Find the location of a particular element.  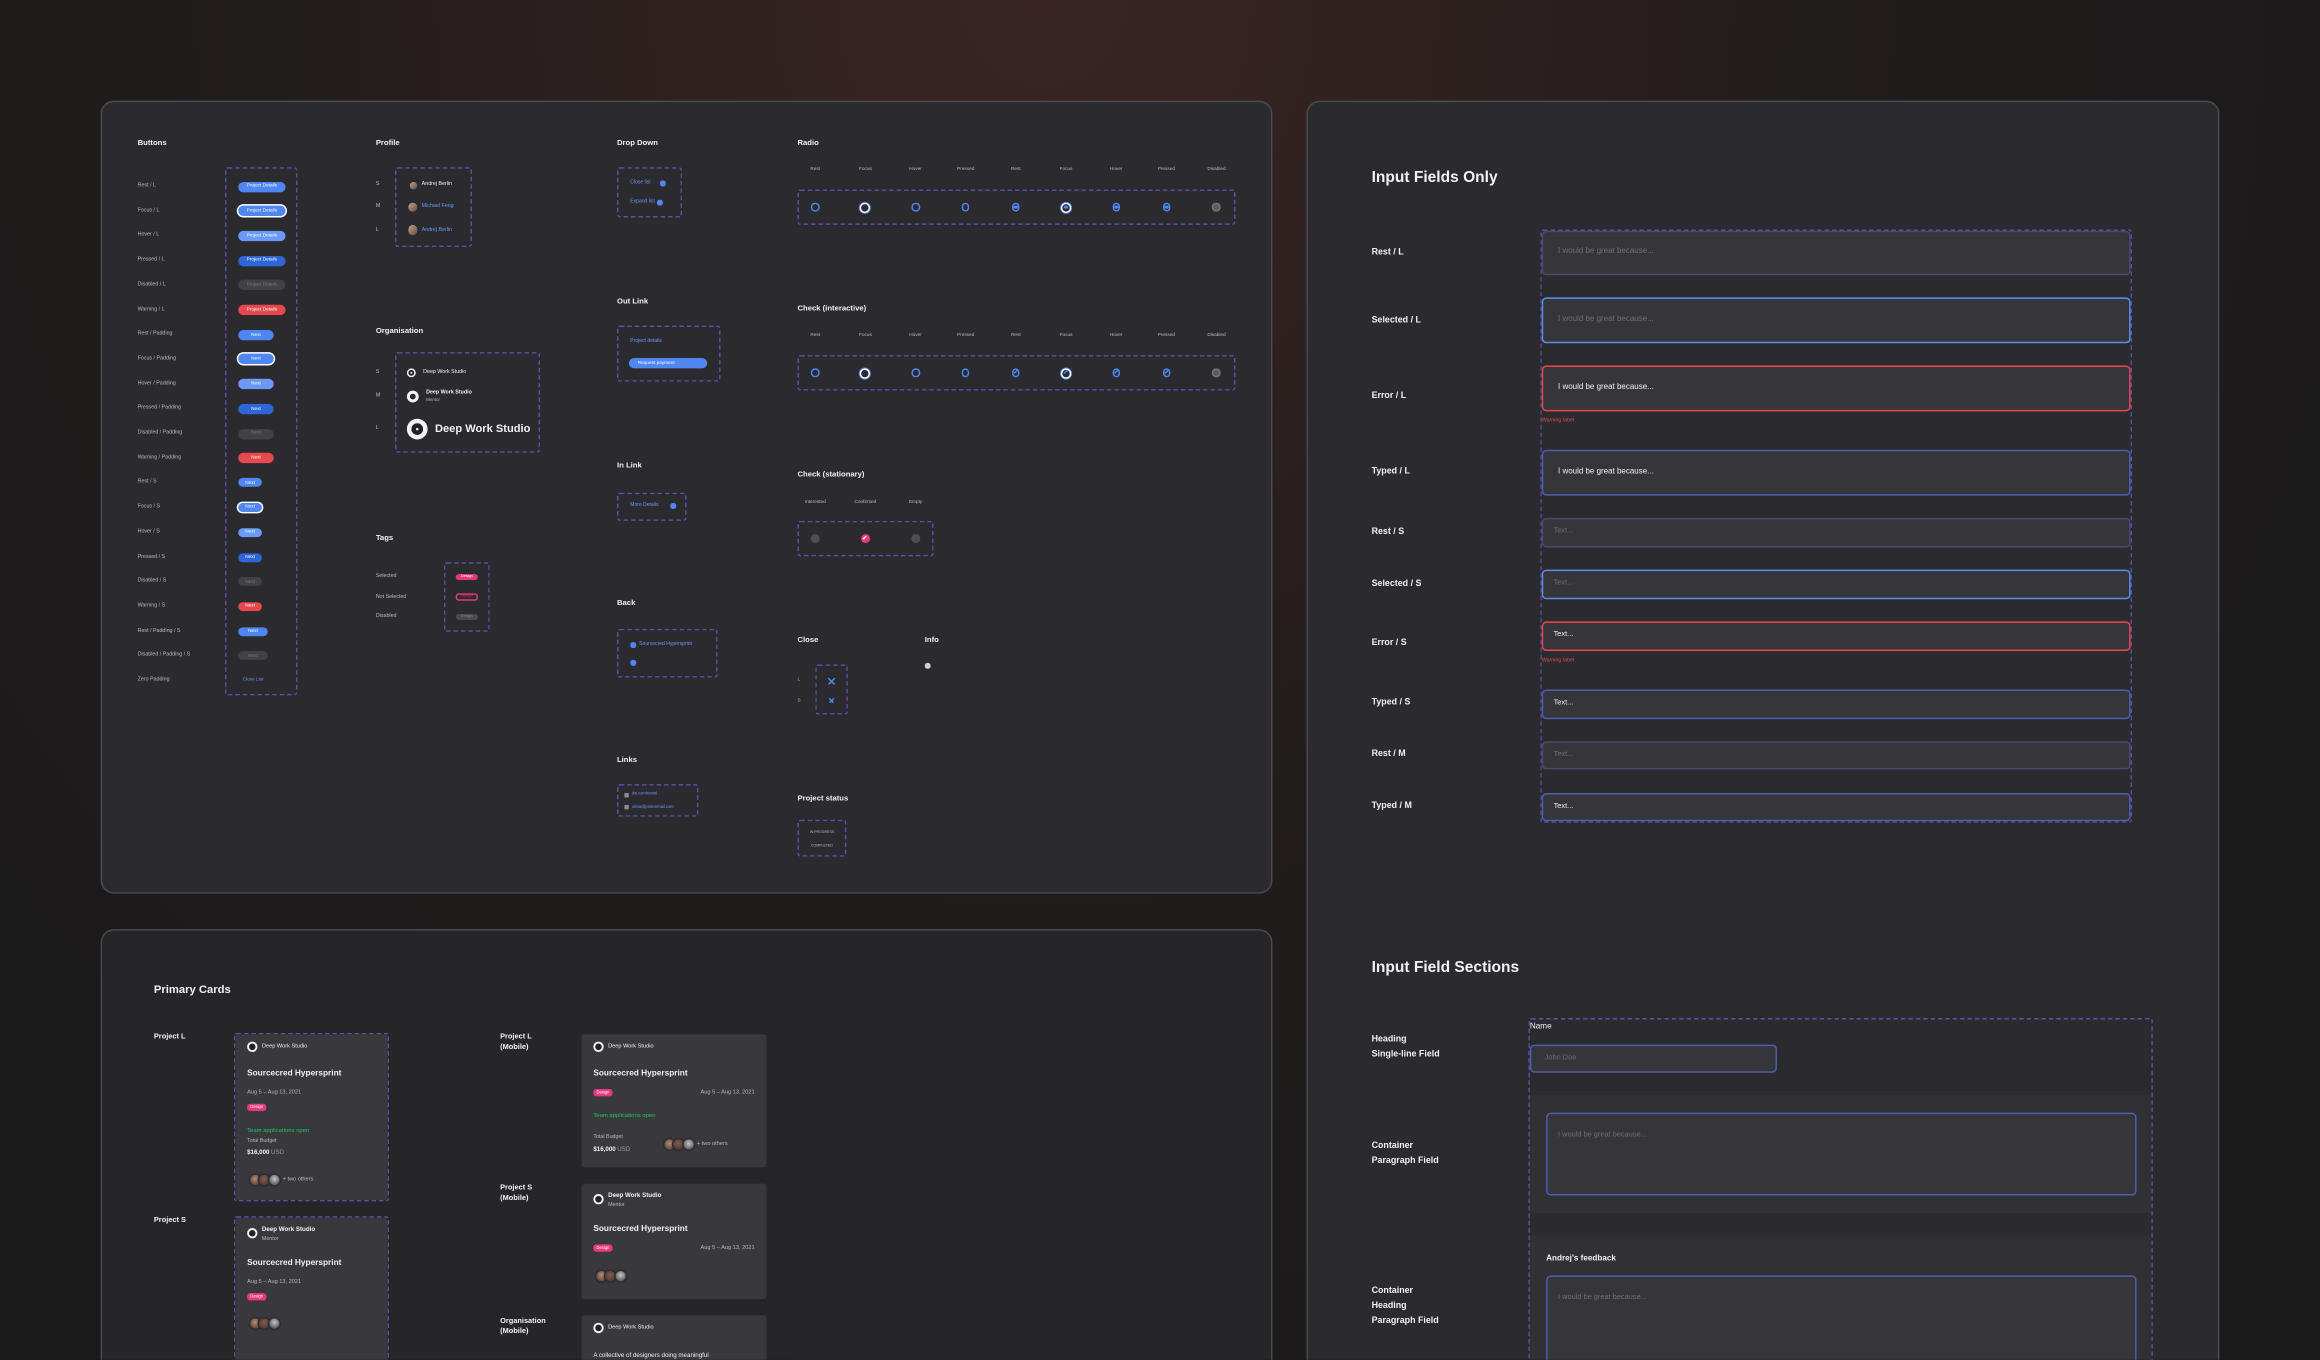

avatar is located at coordinates (620, 1275).